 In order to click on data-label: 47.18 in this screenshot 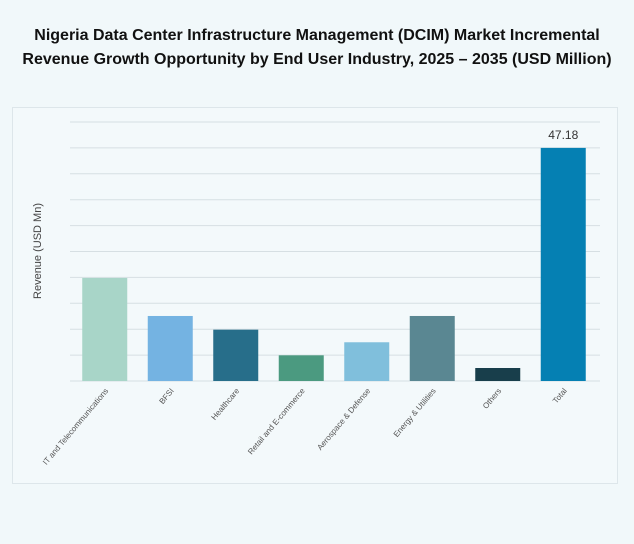, I will do `click(563, 135)`.